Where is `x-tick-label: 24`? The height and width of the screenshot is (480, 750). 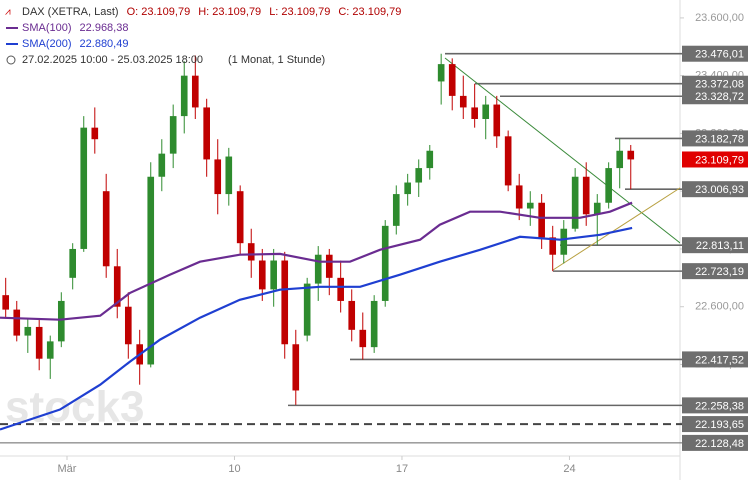
x-tick-label: 24 is located at coordinates (569, 469).